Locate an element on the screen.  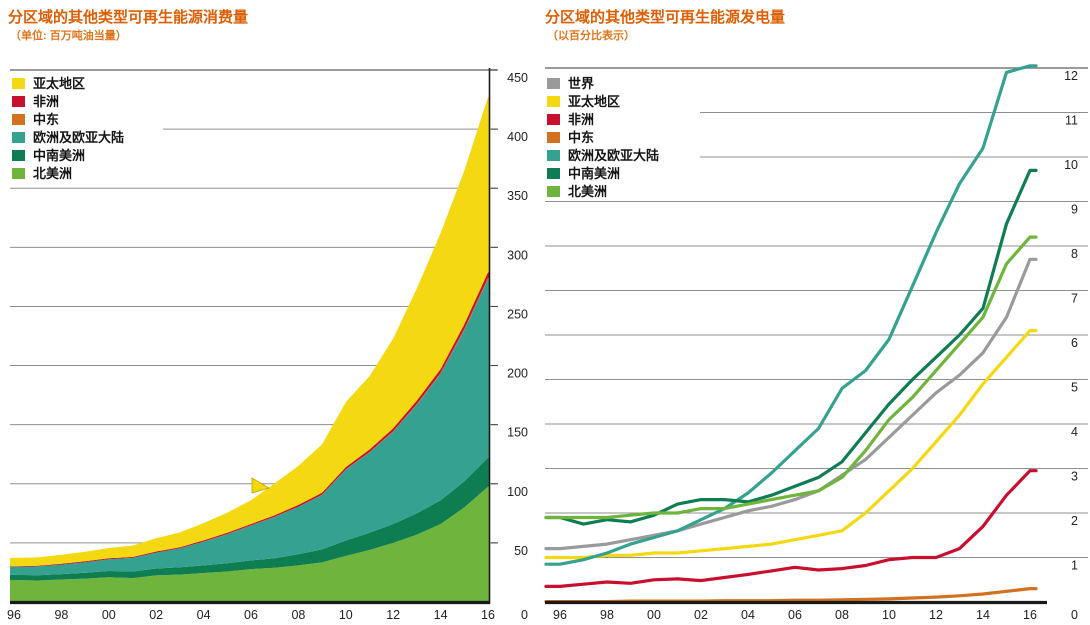
y-tick-label: 6 is located at coordinates (1074, 343).